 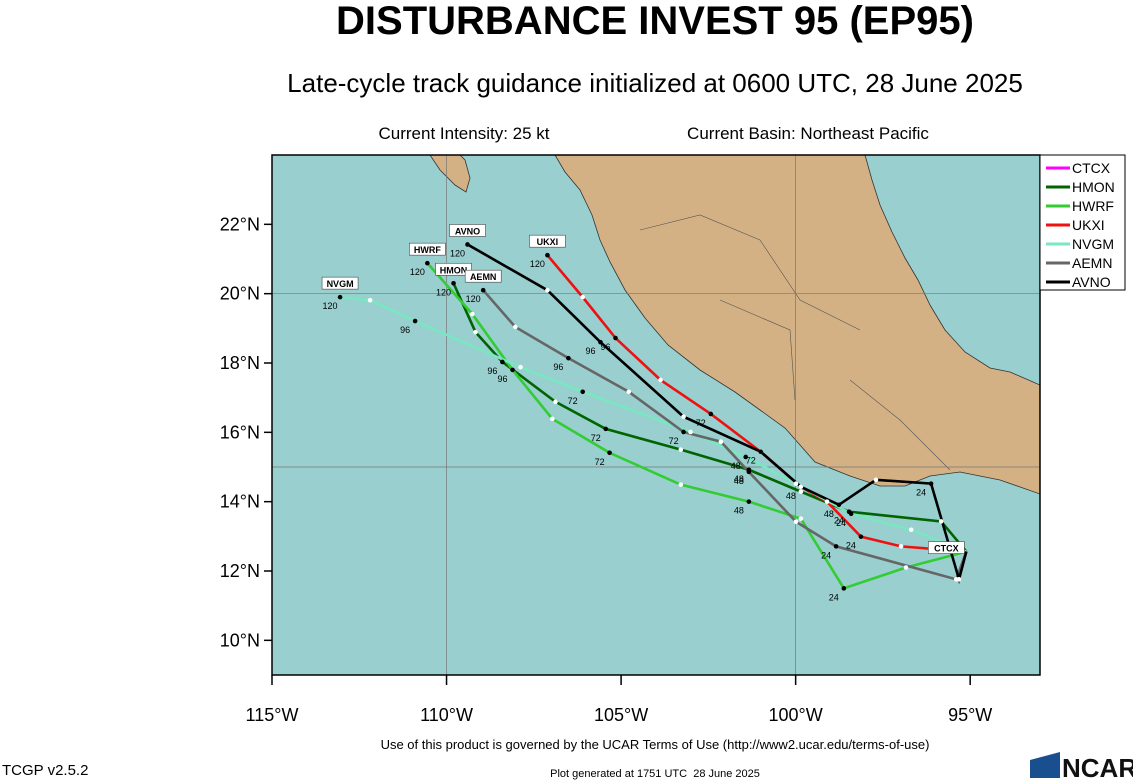 I want to click on legend-label: AVNO, so click(x=1091, y=282).